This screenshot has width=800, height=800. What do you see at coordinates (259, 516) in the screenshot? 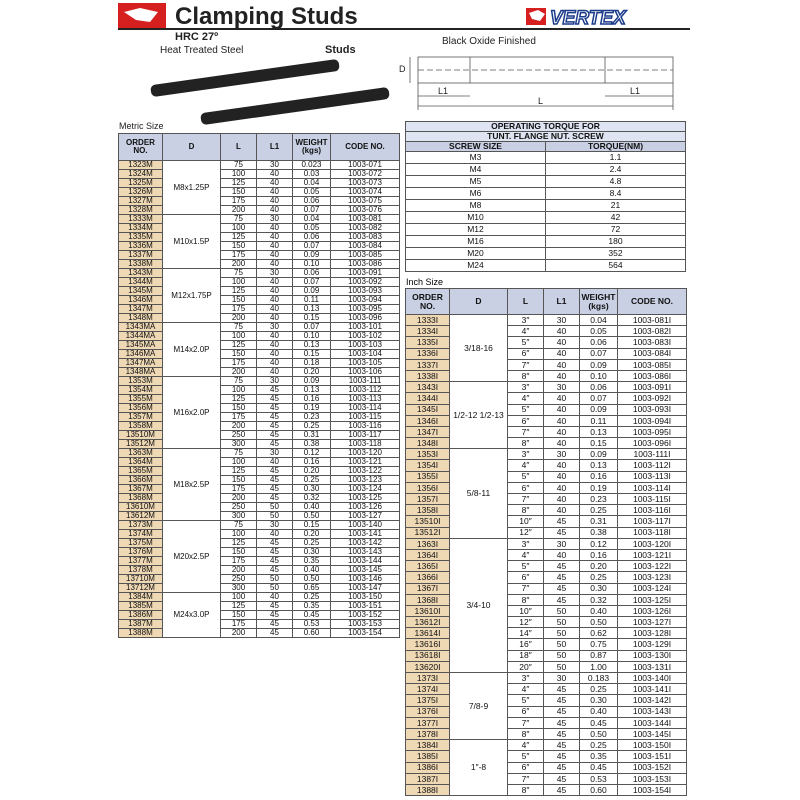
I see `data-row: 13612M 300 50 0.50 1003-127` at bounding box center [259, 516].